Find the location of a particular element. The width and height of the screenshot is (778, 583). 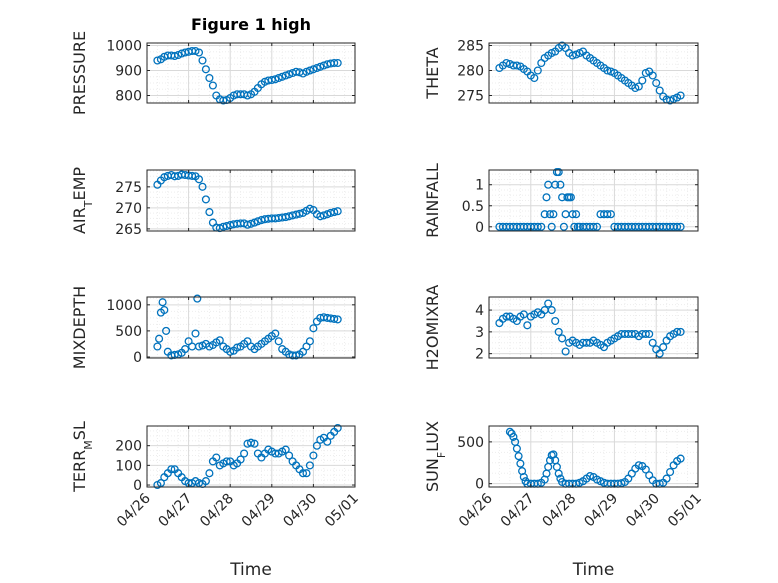

y-axis-label-tail: EMP is located at coordinates (79, 184).